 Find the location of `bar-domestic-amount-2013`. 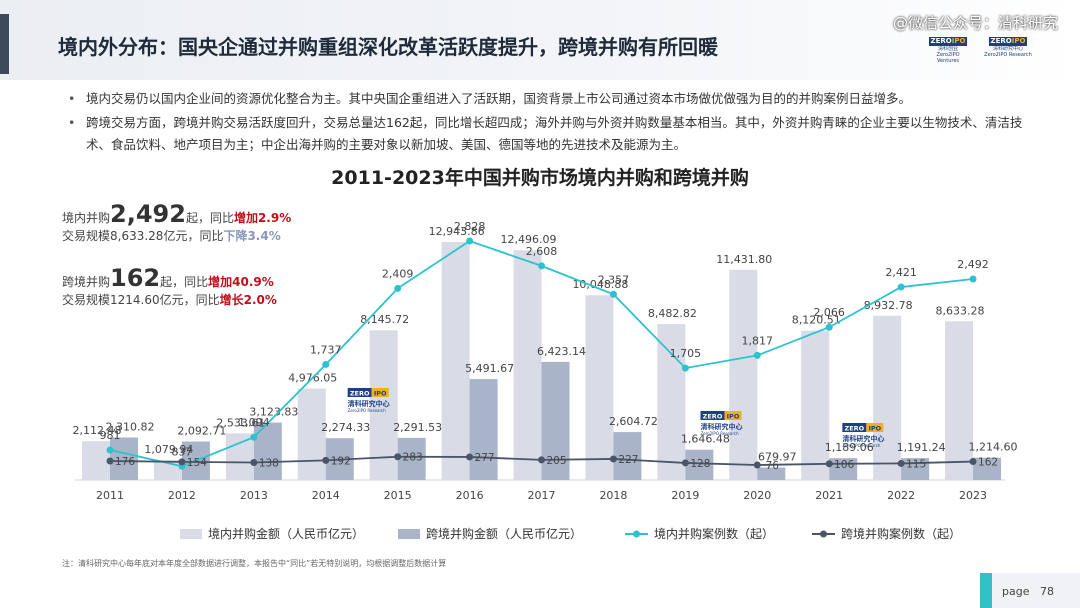

bar-domestic-amount-2013 is located at coordinates (239, 456).